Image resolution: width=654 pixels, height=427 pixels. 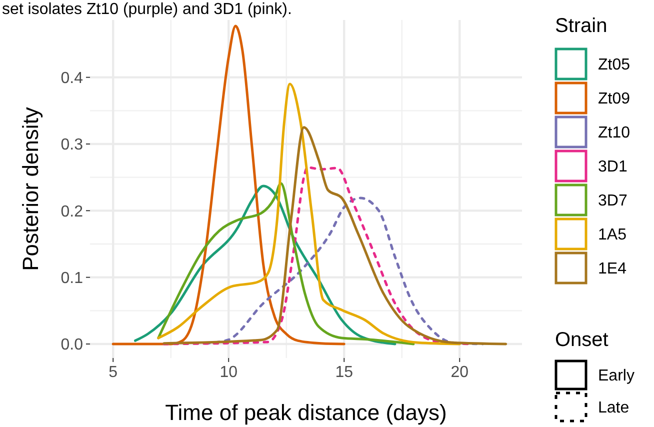 What do you see at coordinates (582, 340) in the screenshot?
I see `text: Onset` at bounding box center [582, 340].